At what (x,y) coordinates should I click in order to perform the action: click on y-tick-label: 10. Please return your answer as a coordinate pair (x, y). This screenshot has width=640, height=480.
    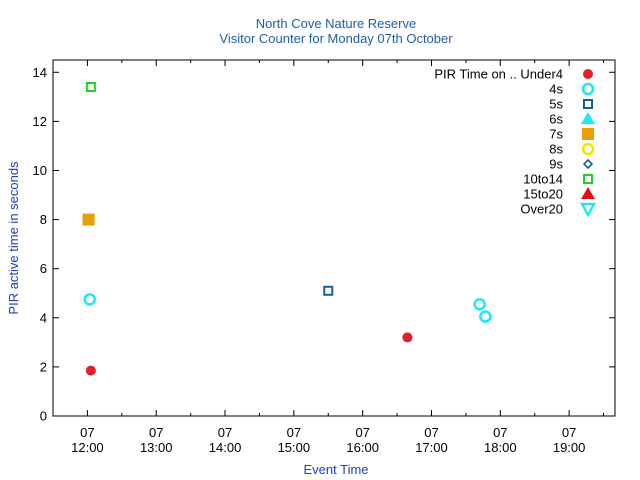
    Looking at the image, I should click on (40, 170).